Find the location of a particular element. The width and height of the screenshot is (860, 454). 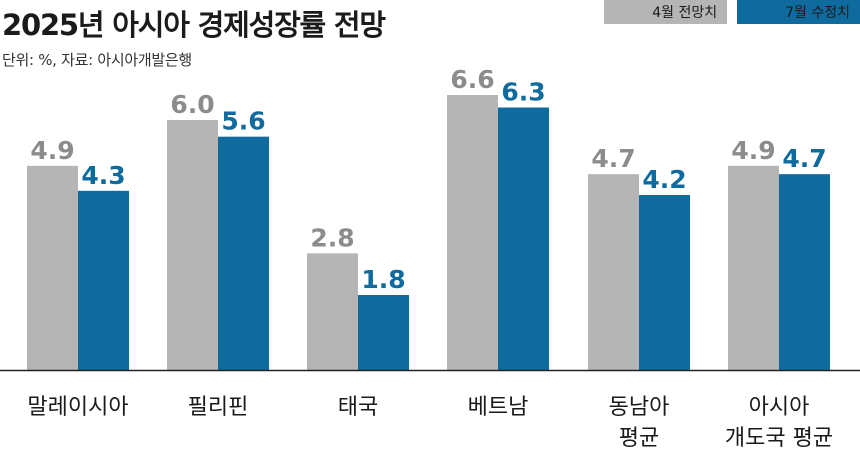

bar-southeast-asia-avg-july is located at coordinates (664, 282).